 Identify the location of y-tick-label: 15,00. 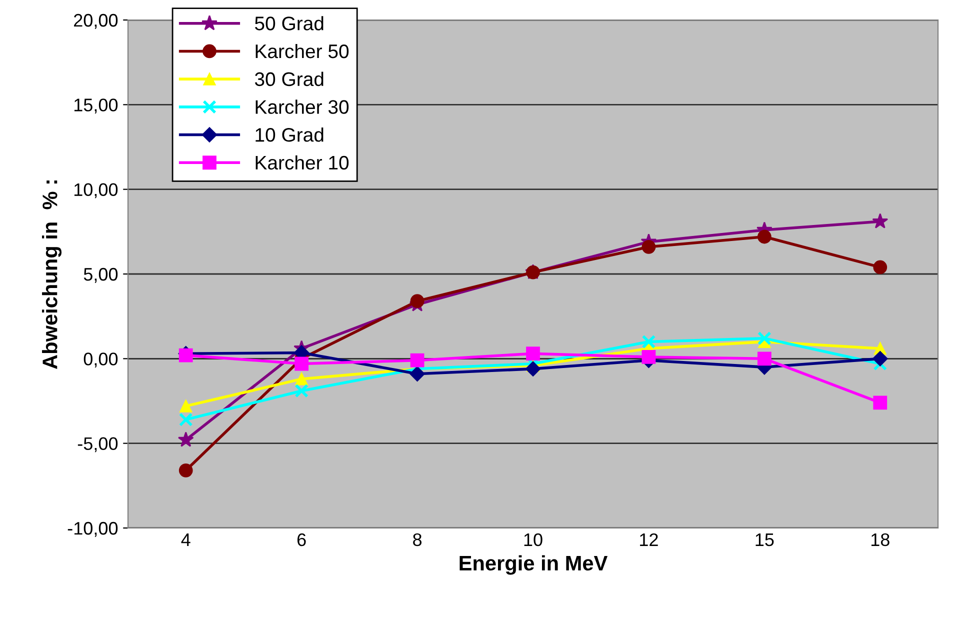
(96, 106).